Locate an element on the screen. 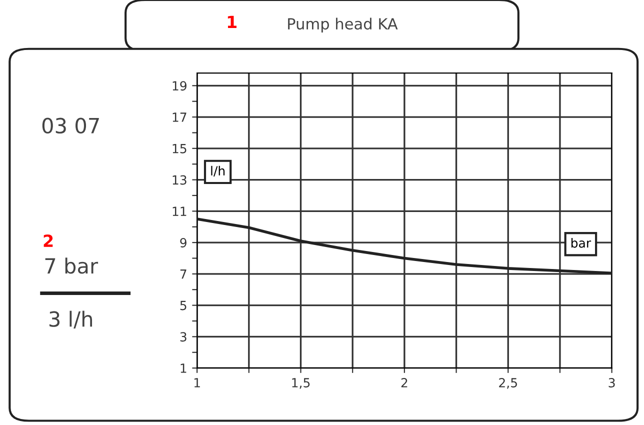  y-tick-label: 19 is located at coordinates (179, 86).